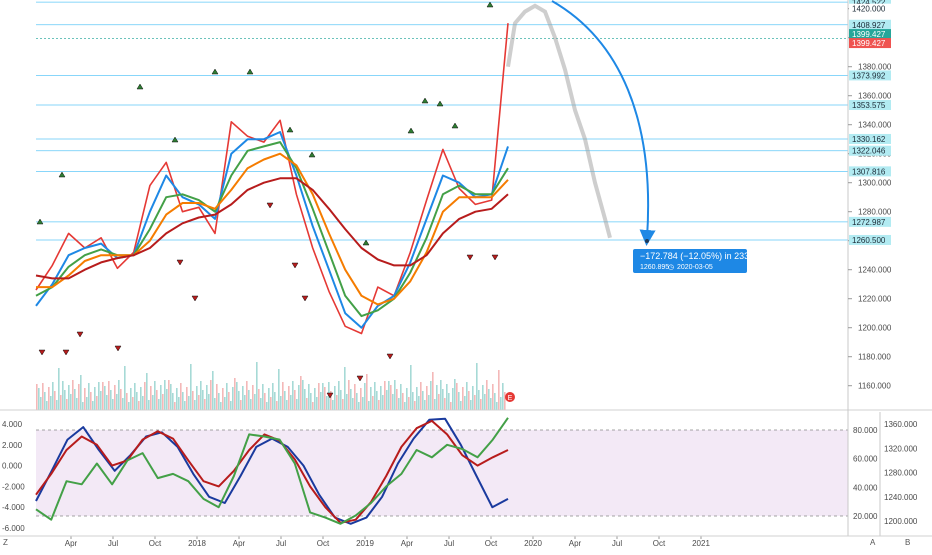 The width and height of the screenshot is (932, 555). What do you see at coordinates (875, 96) in the screenshot?
I see `price-axis-label: 1360.000` at bounding box center [875, 96].